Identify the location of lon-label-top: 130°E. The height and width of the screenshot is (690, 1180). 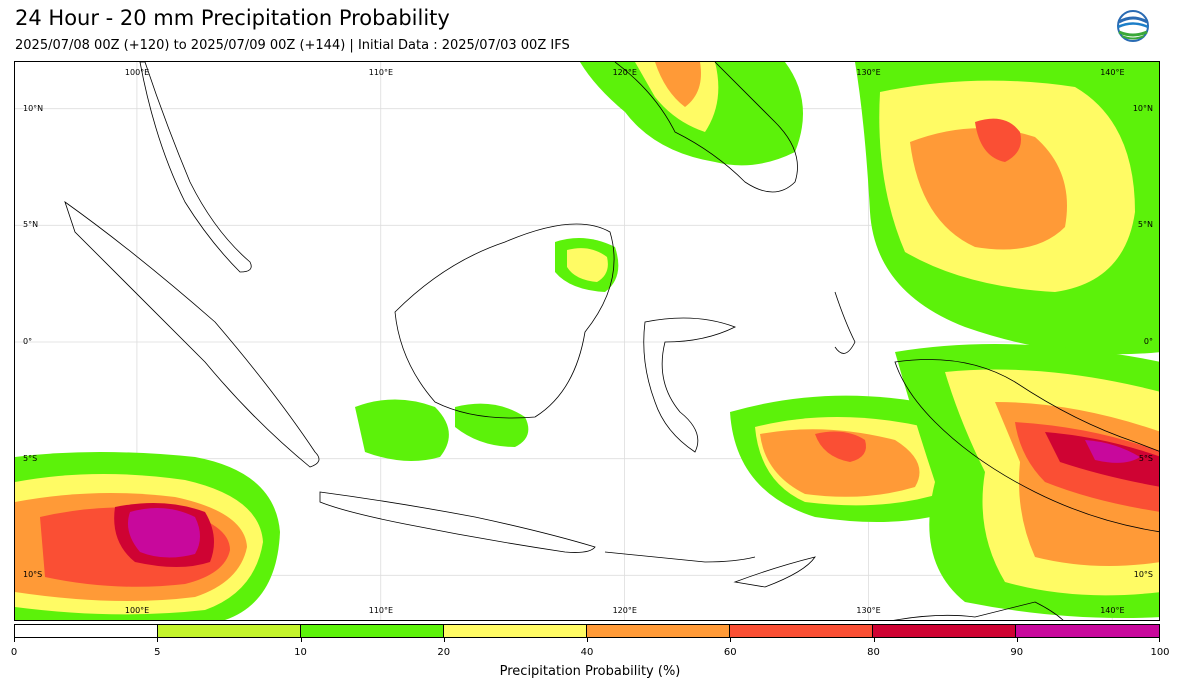
(868, 72).